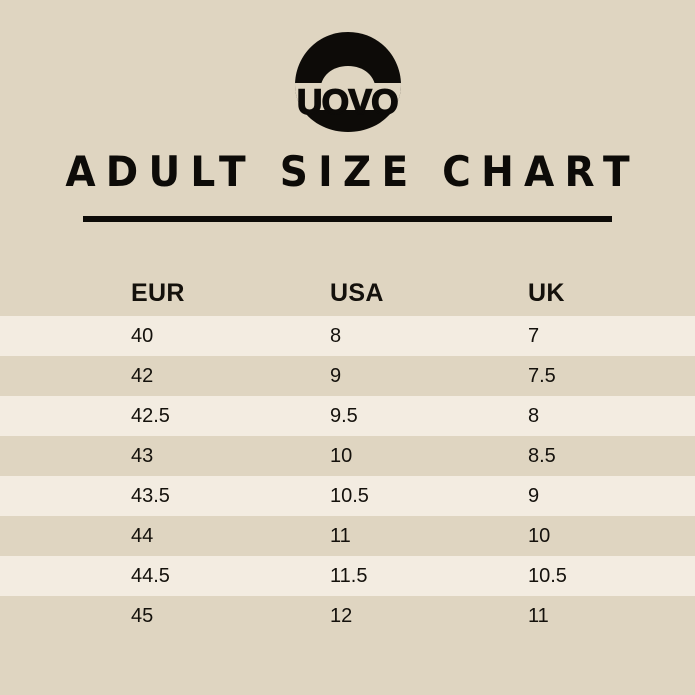 The width and height of the screenshot is (695, 695). I want to click on page-title: ADULT SIZE CHART, so click(352, 171).